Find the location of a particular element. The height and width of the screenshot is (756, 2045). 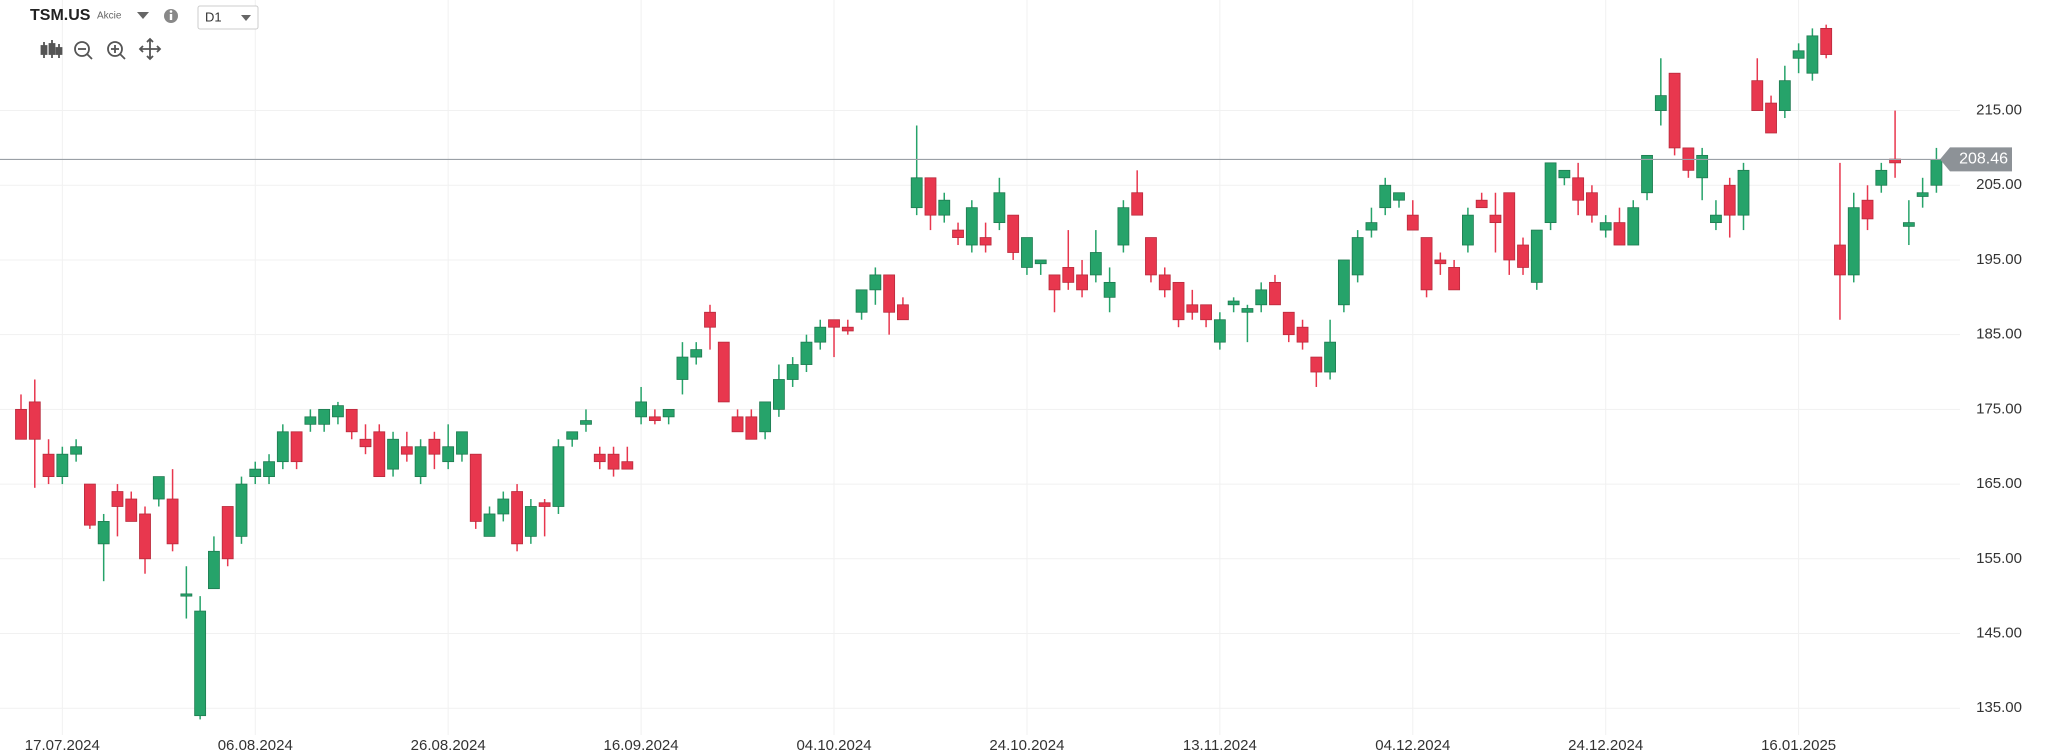

y-tick-label: 185.00 is located at coordinates (1999, 334).